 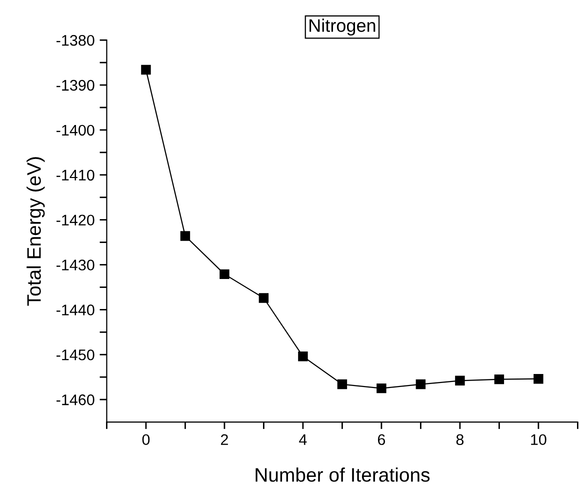 I want to click on x-tick-label: 8, so click(x=460, y=440).